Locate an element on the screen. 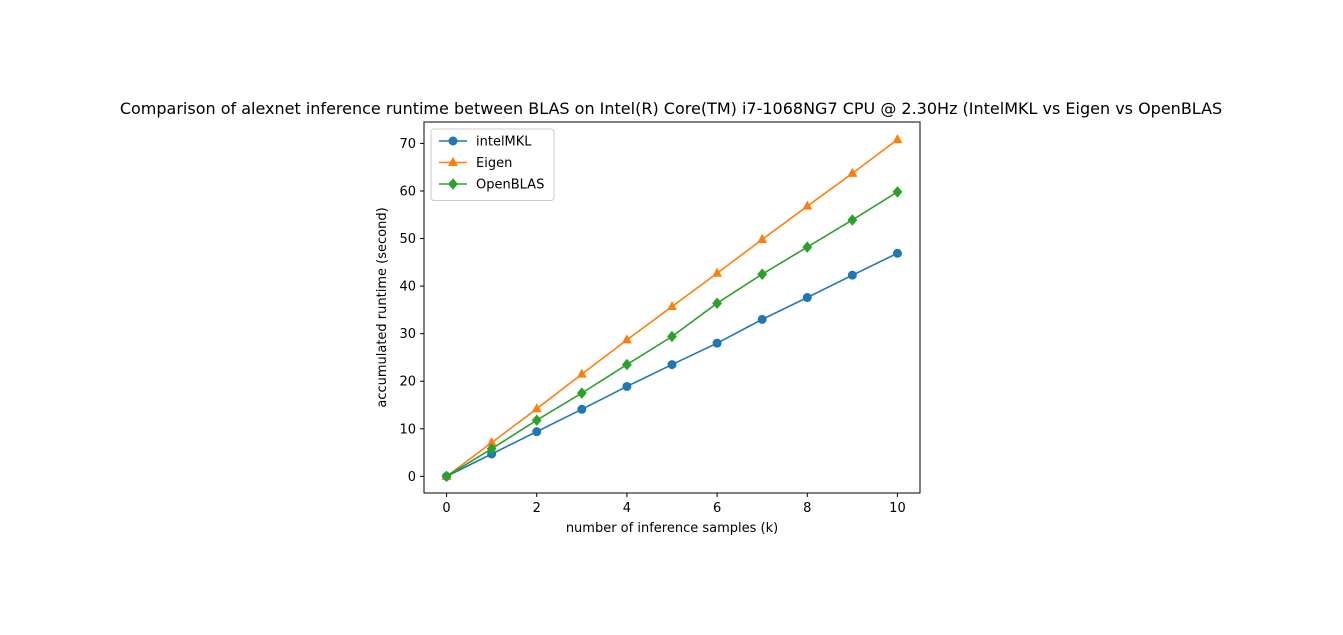  x-tick-label: 6 is located at coordinates (717, 508).